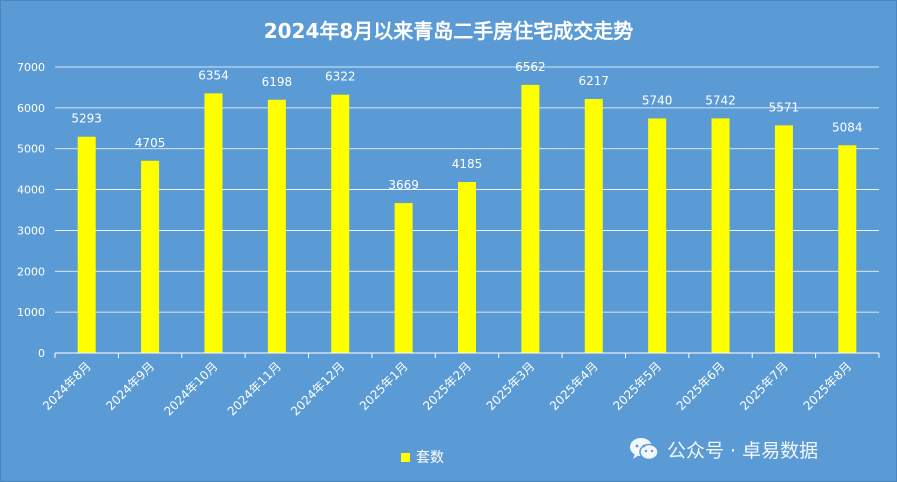 The height and width of the screenshot is (482, 897). I want to click on legend-label: 套数, so click(430, 458).